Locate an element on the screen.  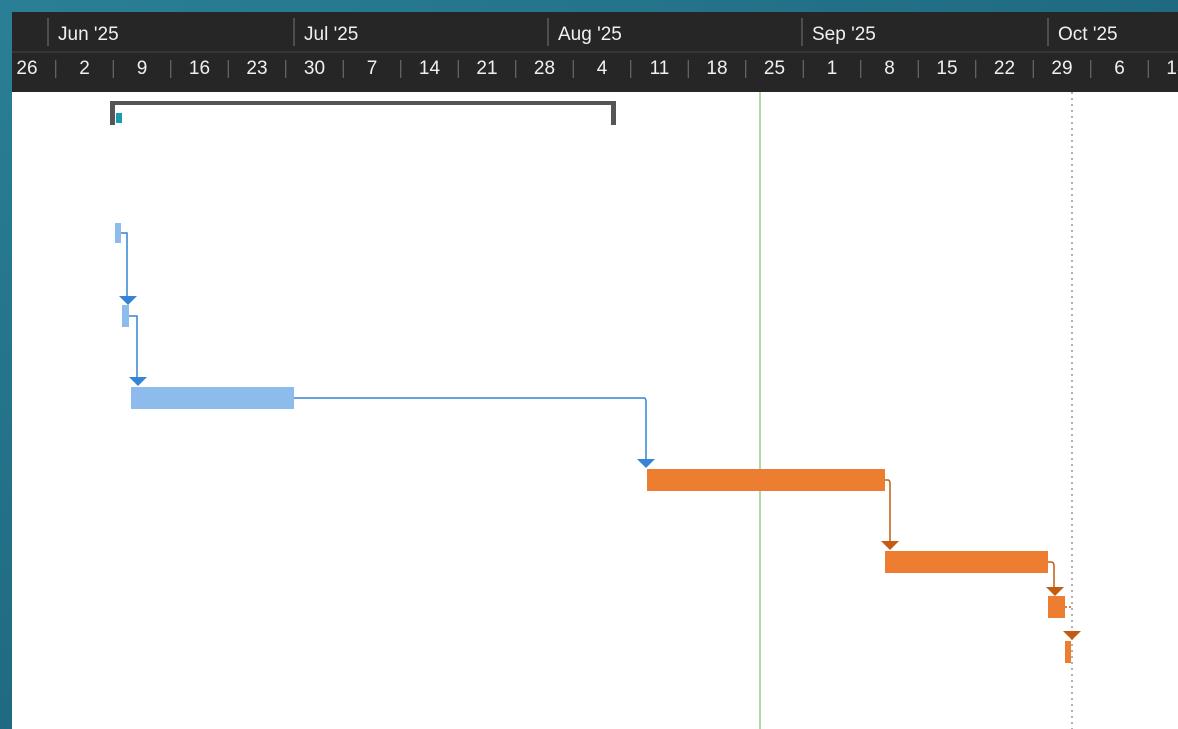
month-label: Jul '25 is located at coordinates (331, 34).